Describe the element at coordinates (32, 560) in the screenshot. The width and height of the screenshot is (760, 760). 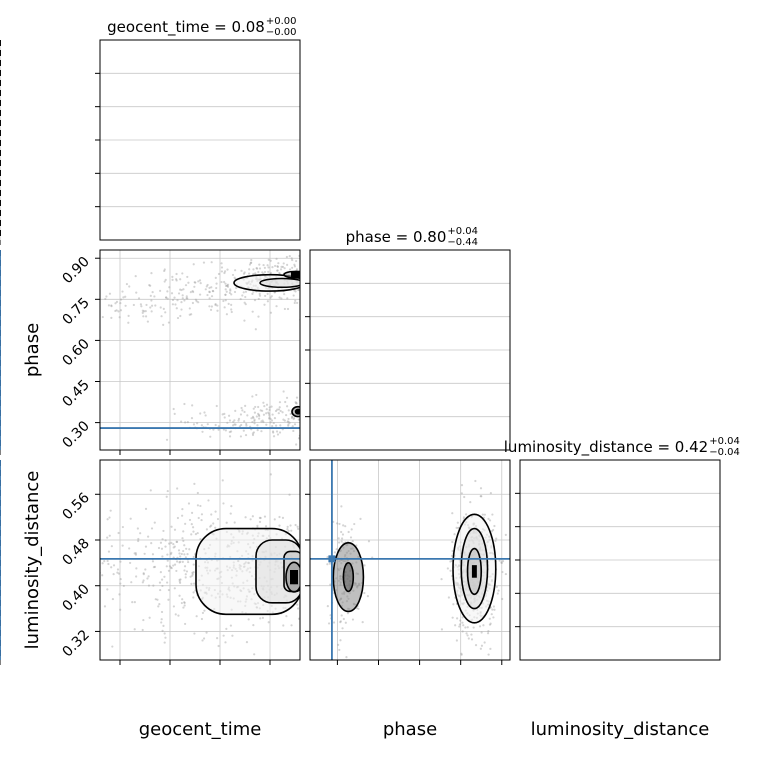
I see `y-axis-label-luminosity_distance: luminosity_distance` at that location.